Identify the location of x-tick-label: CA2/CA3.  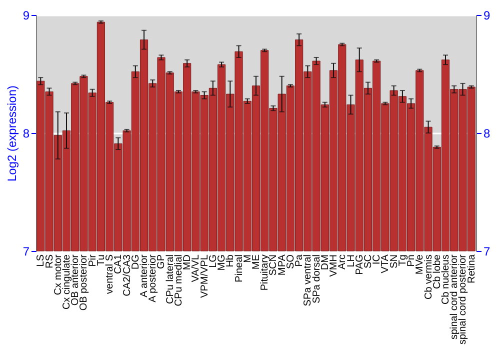
(127, 275).